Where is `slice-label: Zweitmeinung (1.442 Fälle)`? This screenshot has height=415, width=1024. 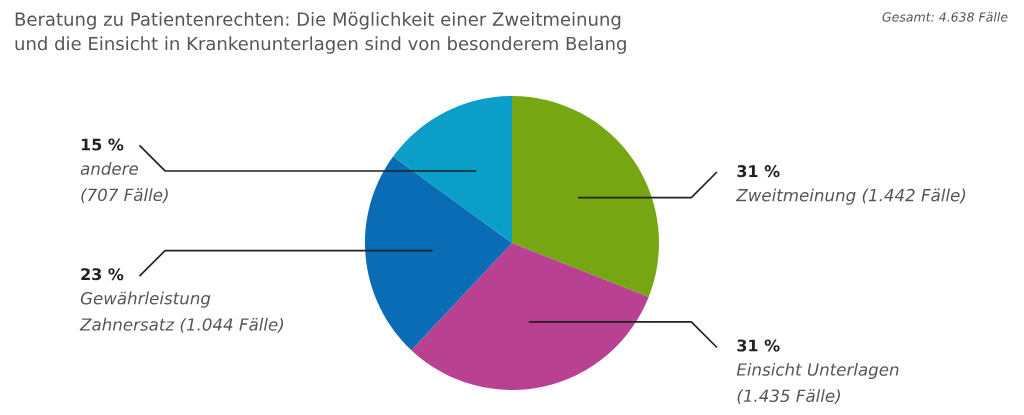
slice-label: Zweitmeinung (1.442 Fälle) is located at coordinates (850, 196).